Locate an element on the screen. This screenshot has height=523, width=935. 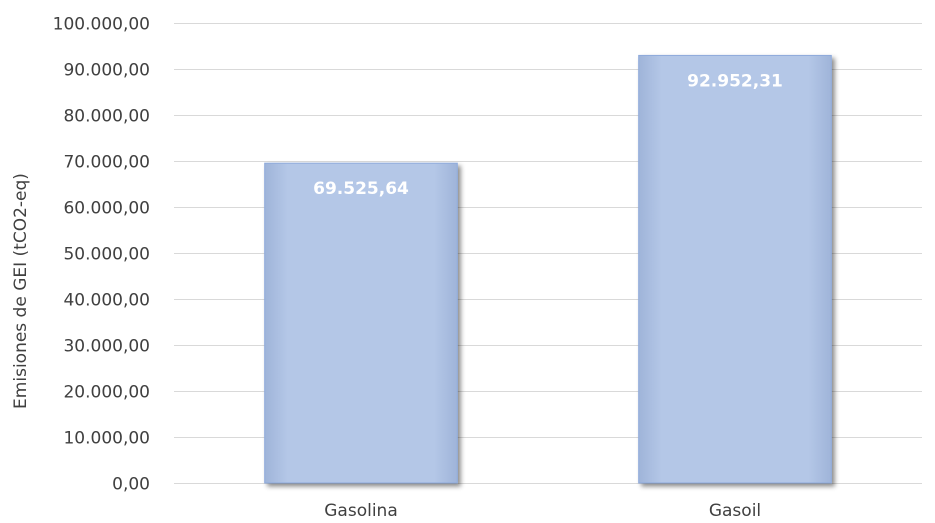
y-tick-label: 30.000,00 is located at coordinates (106, 347).